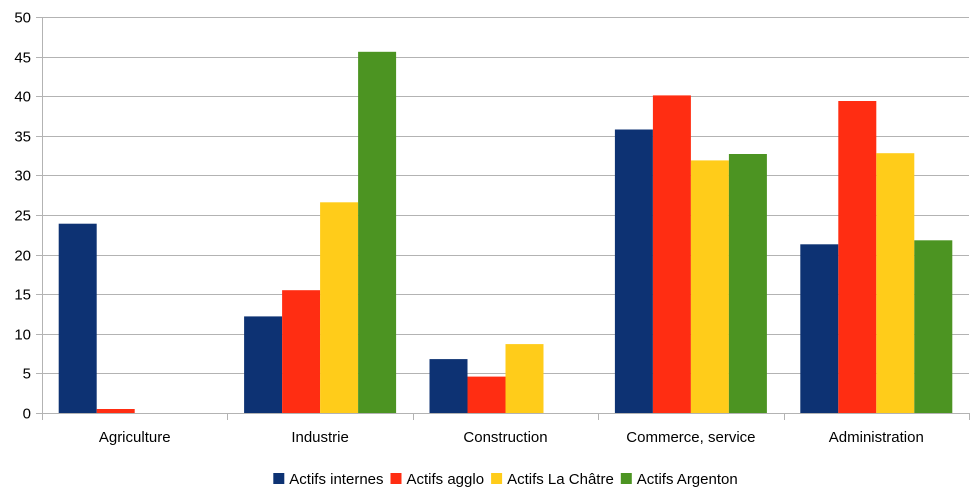 Image resolution: width=977 pixels, height=492 pixels. Describe the element at coordinates (320, 437) in the screenshot. I see `x-tick-label: Industrie` at that location.